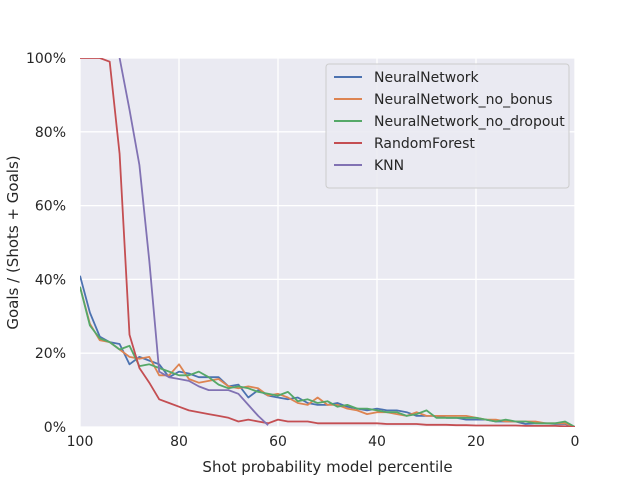 The width and height of the screenshot is (640, 480). Describe the element at coordinates (50, 133) in the screenshot. I see `y-tick-label: 80%` at that location.